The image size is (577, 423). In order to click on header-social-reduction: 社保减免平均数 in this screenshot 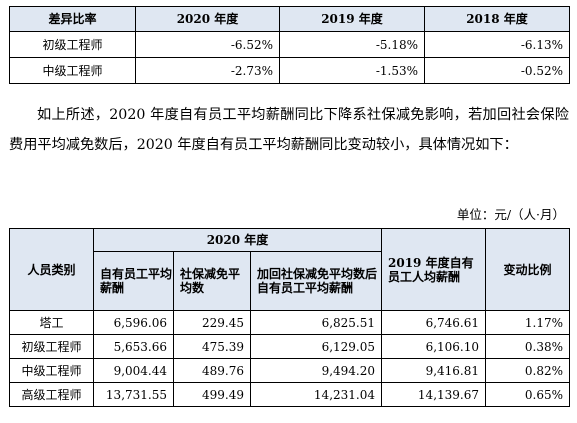, I will do `click(212, 281)`.